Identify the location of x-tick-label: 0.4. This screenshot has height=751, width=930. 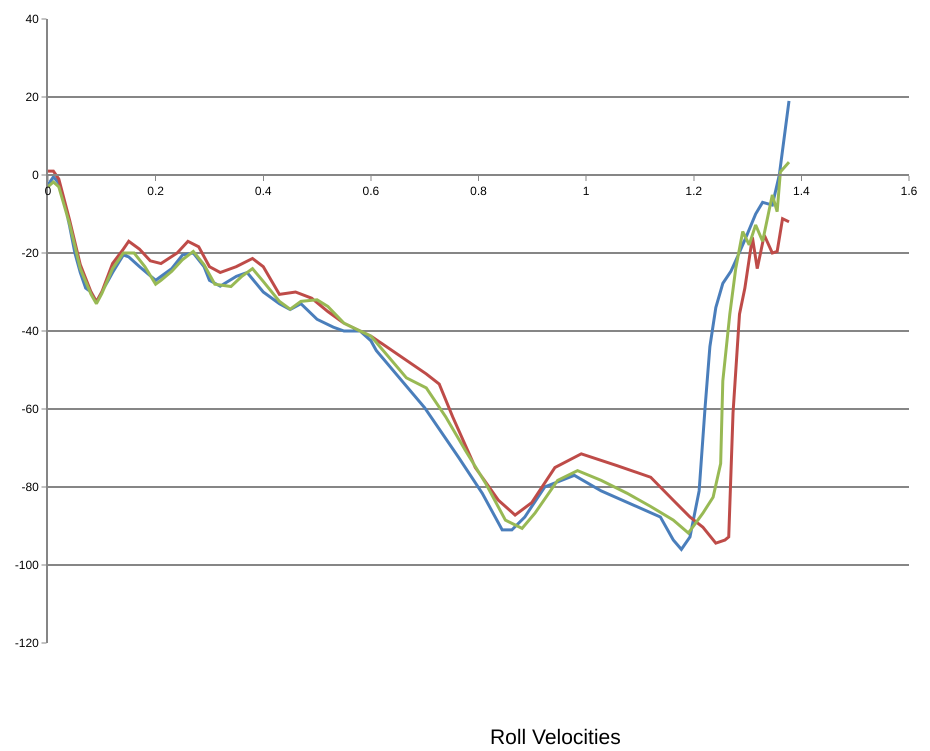
(263, 191).